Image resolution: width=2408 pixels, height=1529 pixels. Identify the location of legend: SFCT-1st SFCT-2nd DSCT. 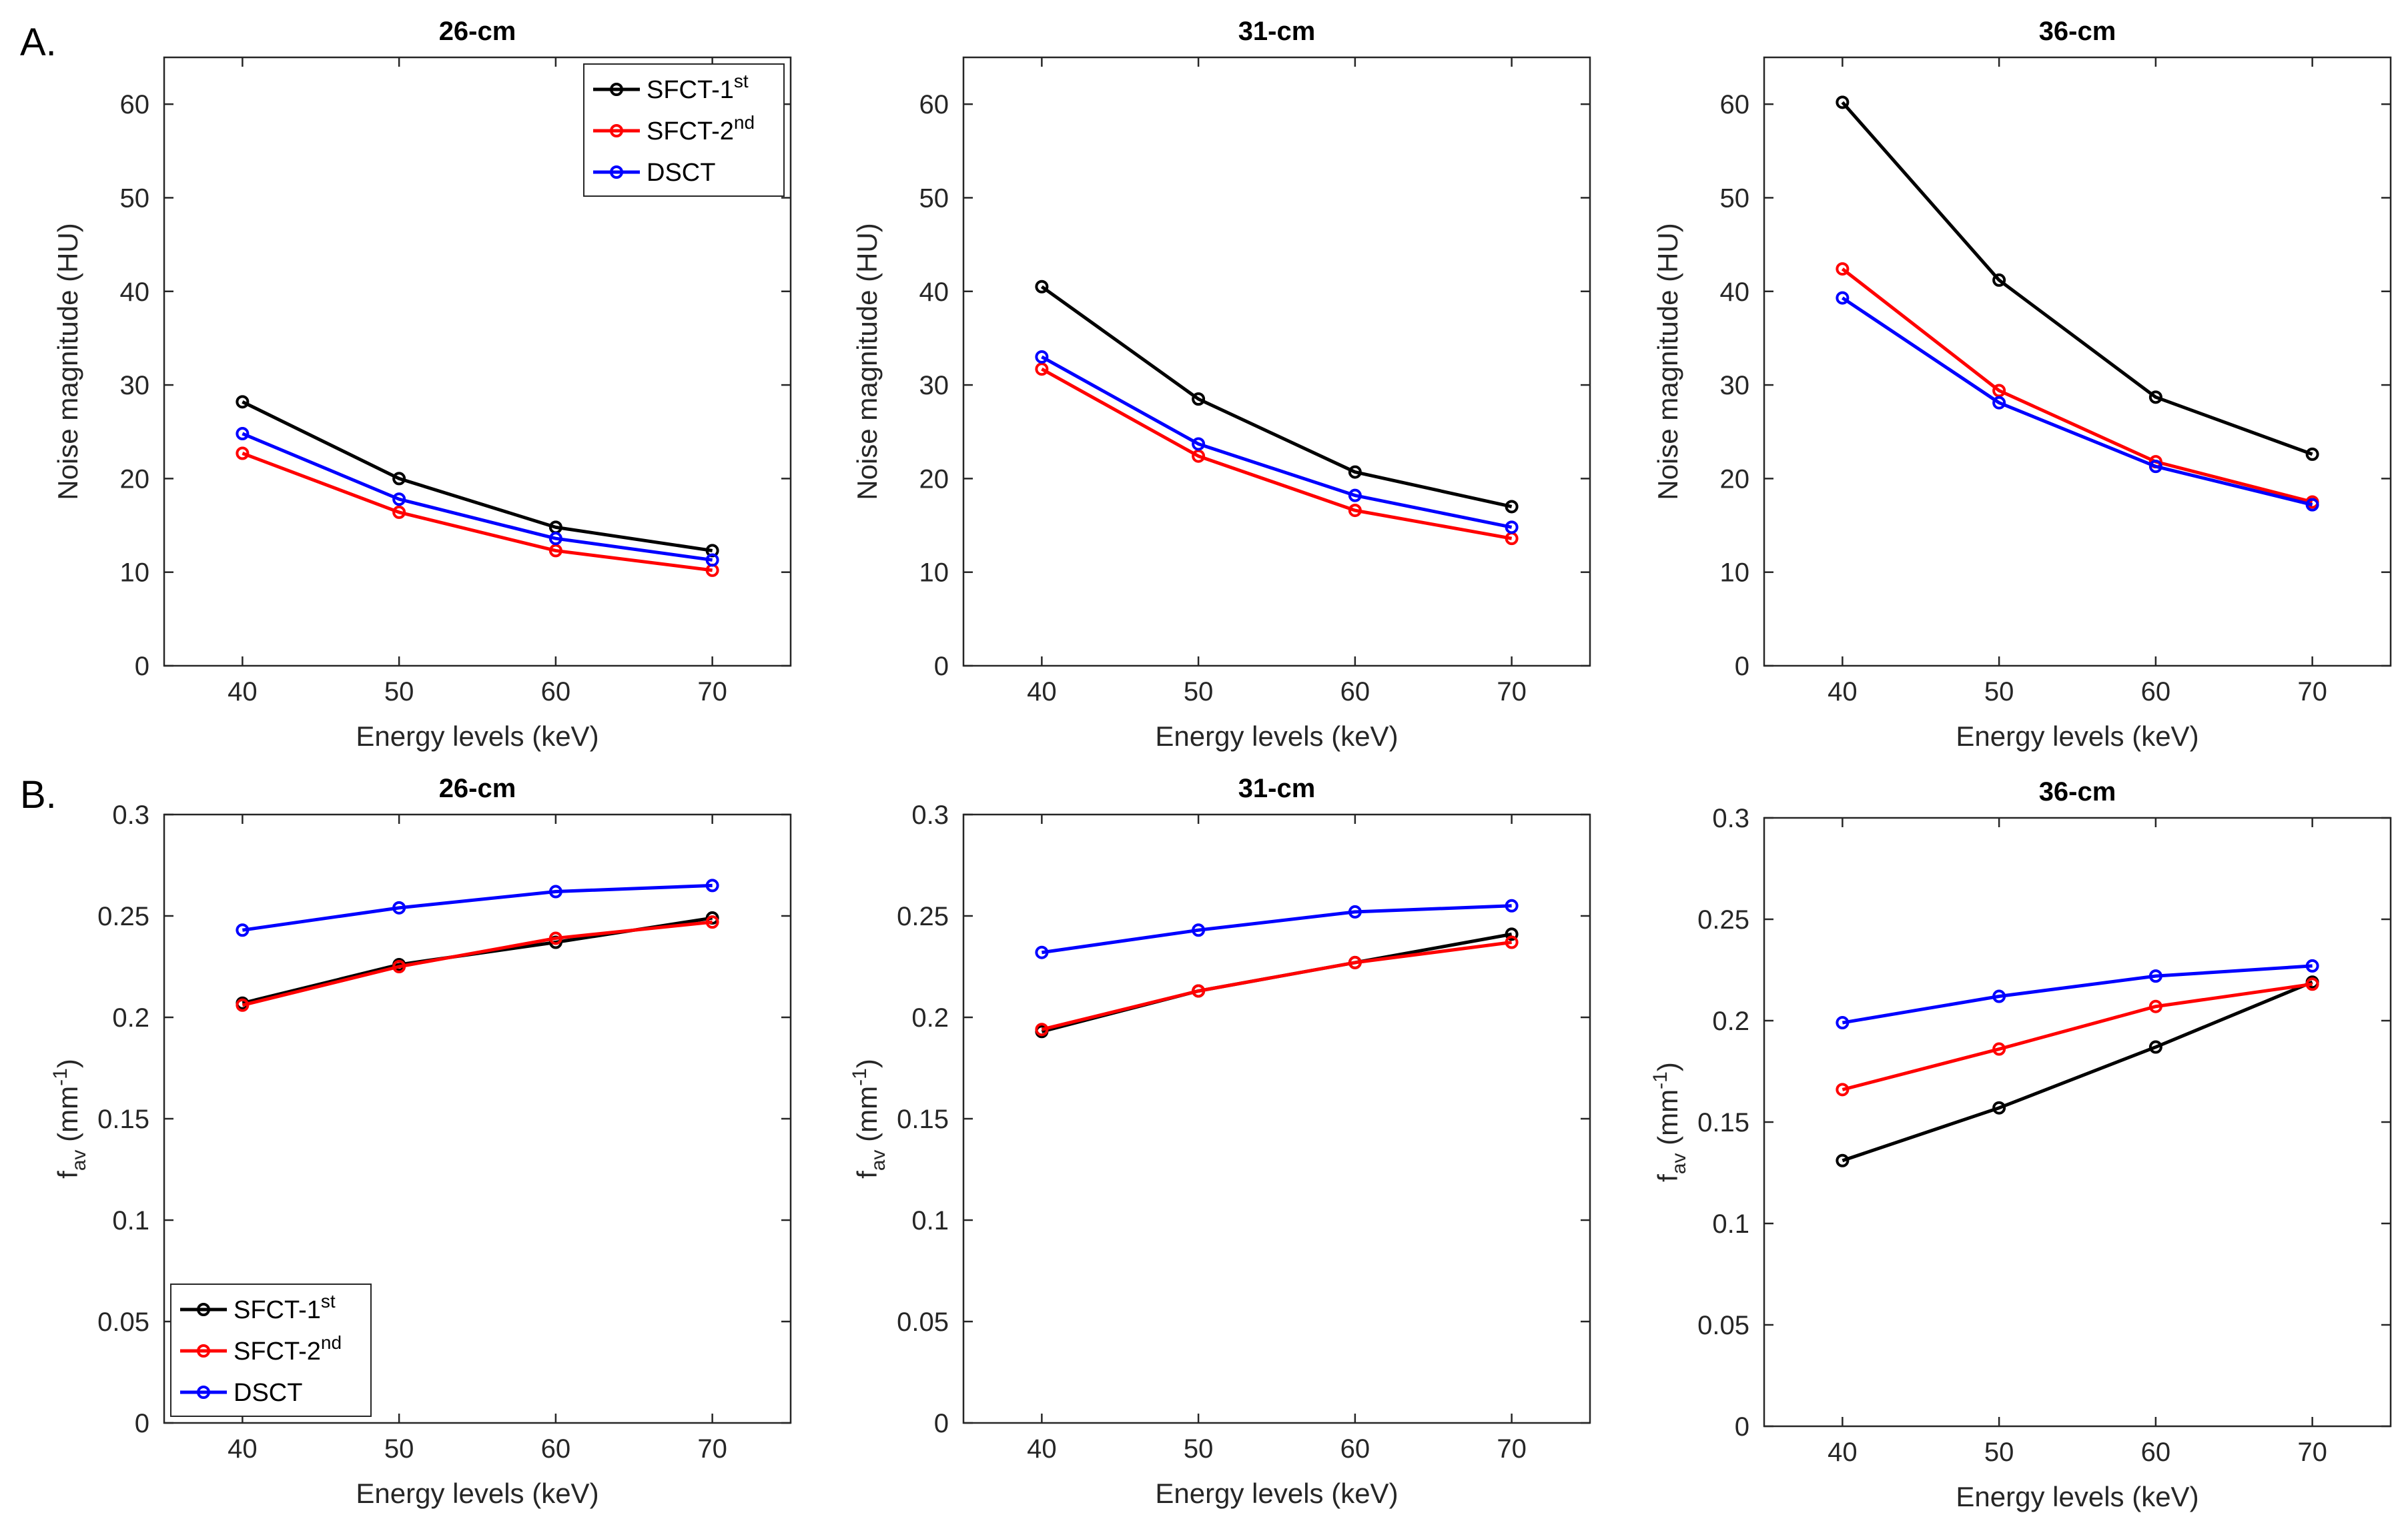
(271, 1350).